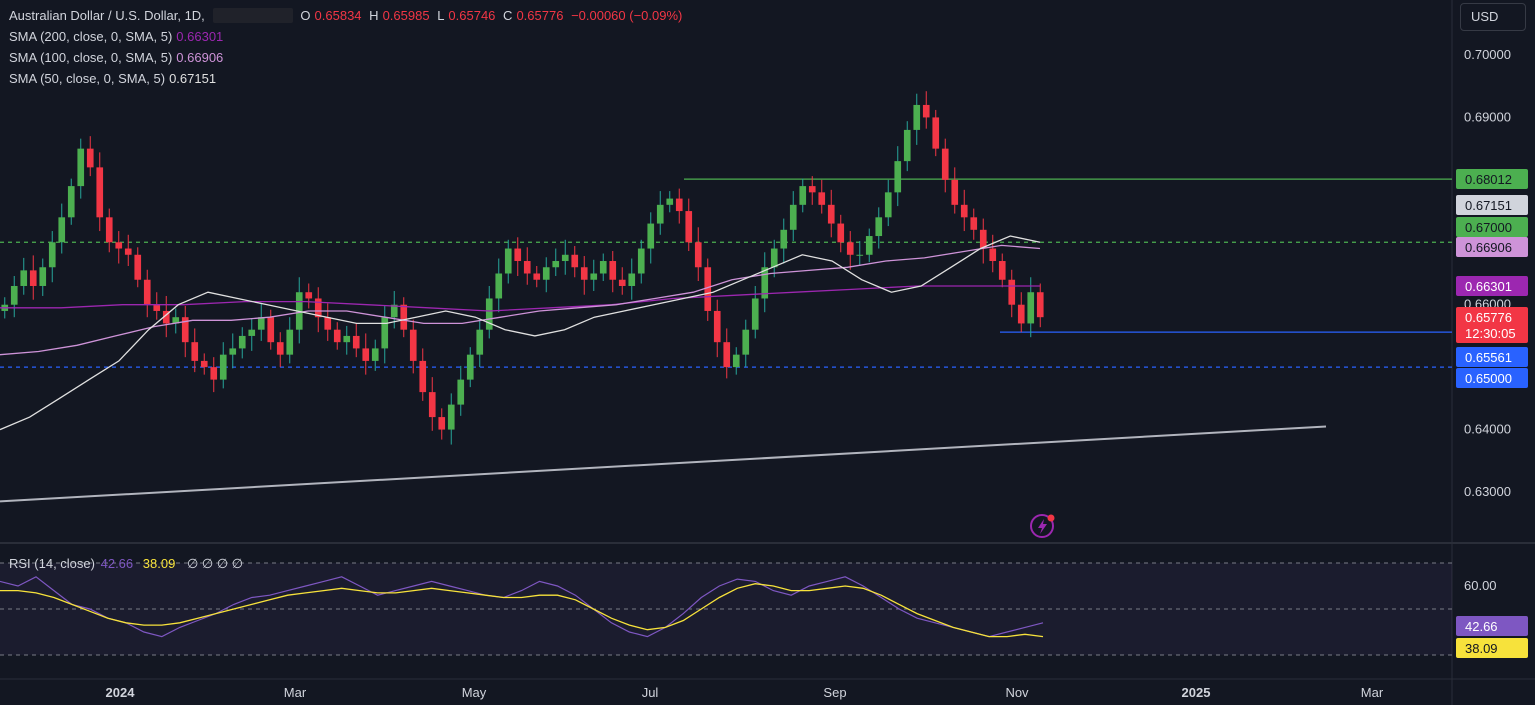  I want to click on currency-button: USD, so click(1493, 17).